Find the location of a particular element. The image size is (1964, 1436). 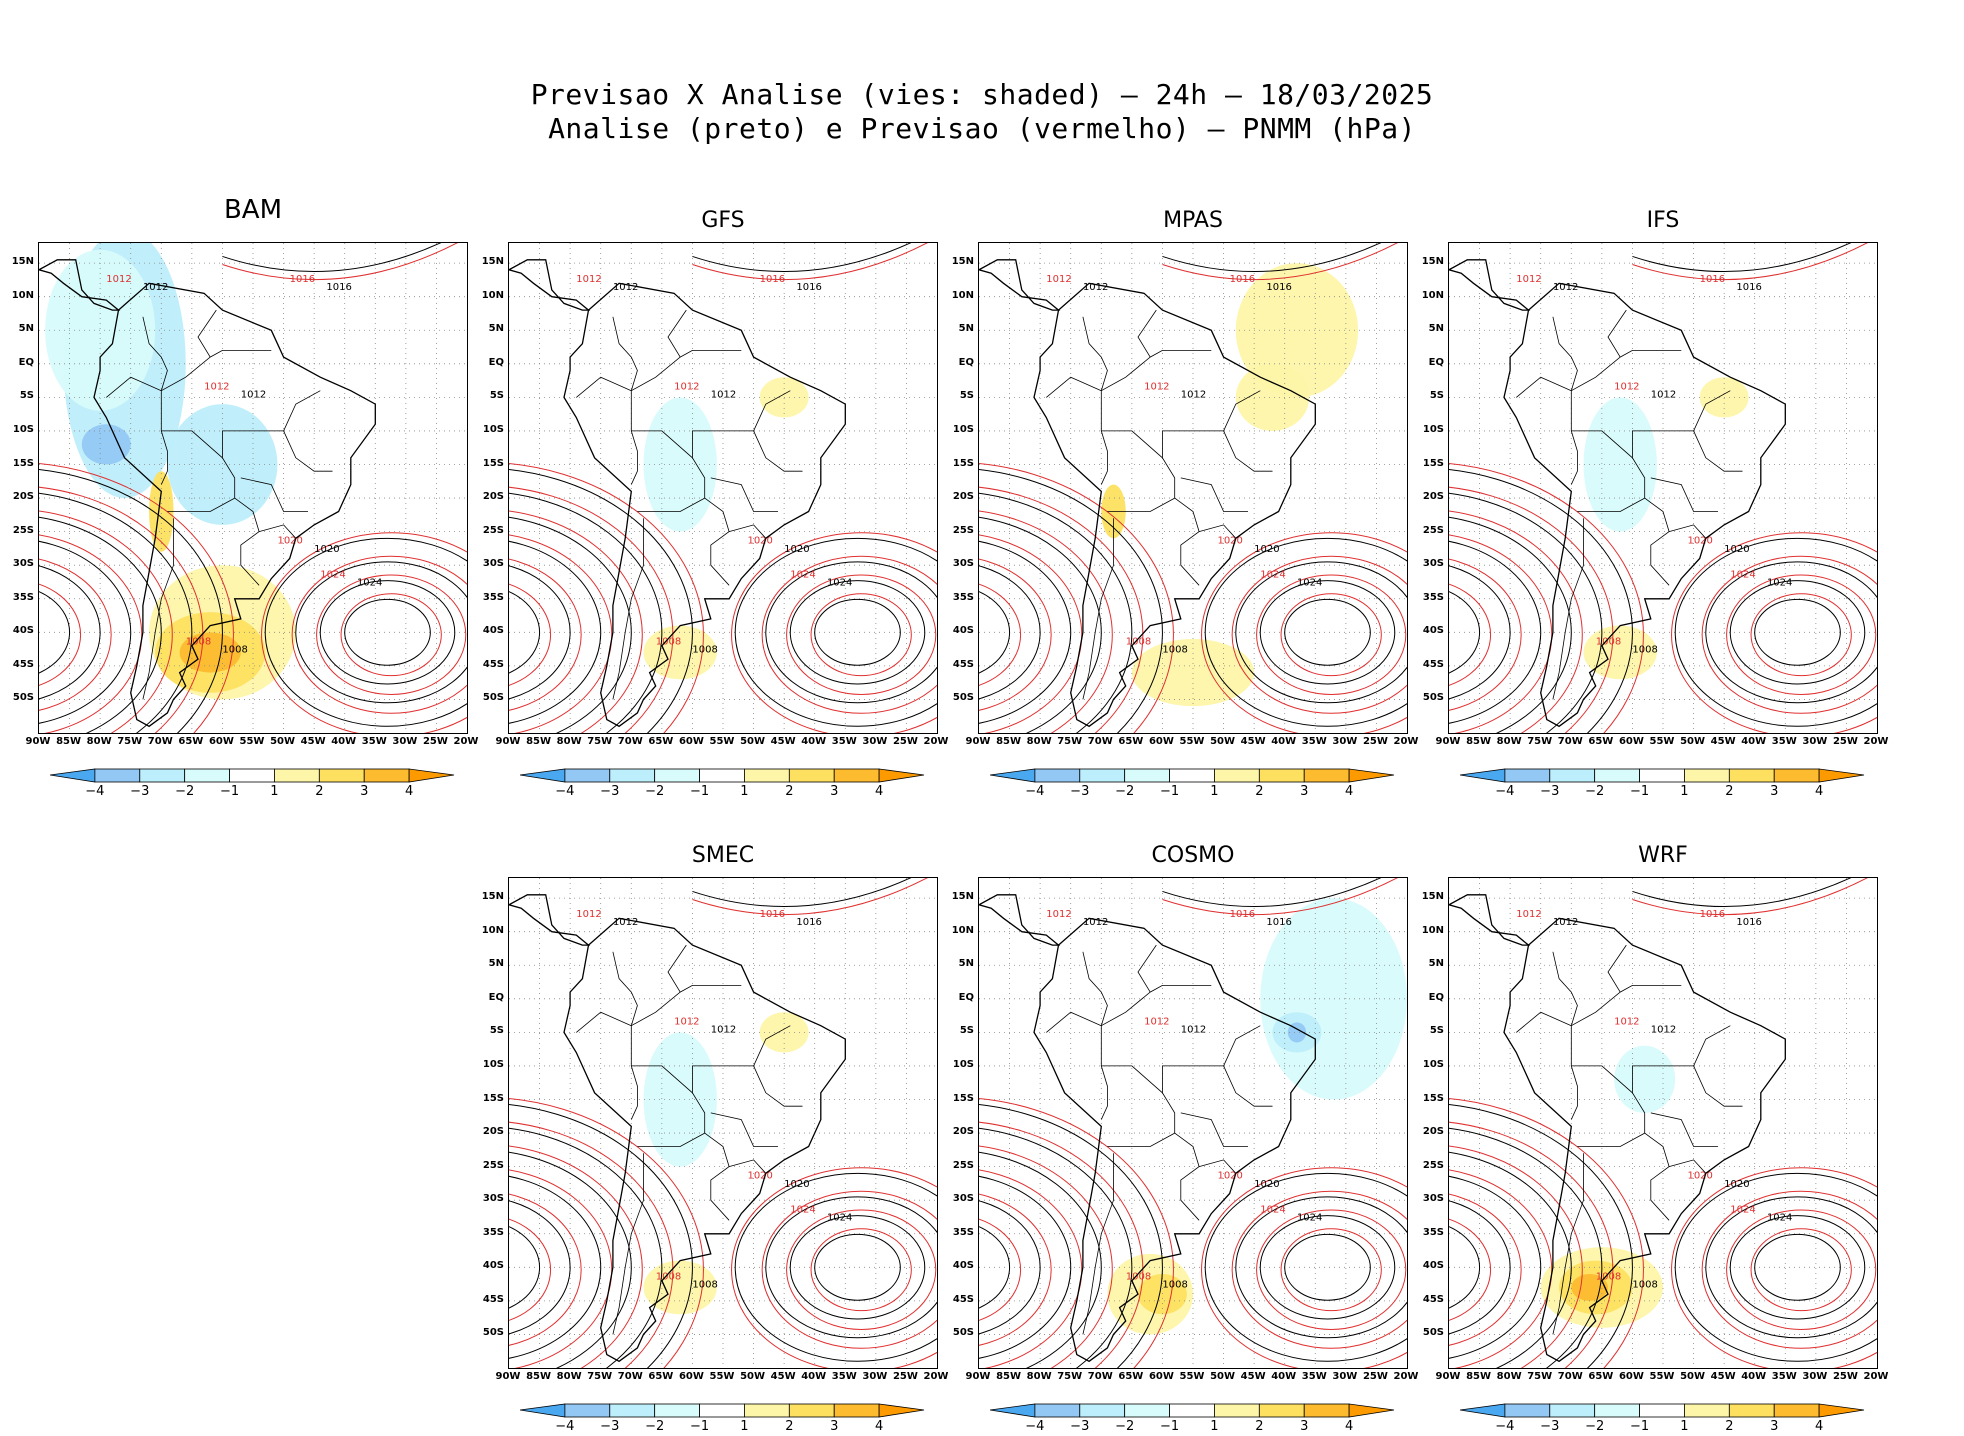

lon-tick-label: 45W is located at coordinates (783, 1376).